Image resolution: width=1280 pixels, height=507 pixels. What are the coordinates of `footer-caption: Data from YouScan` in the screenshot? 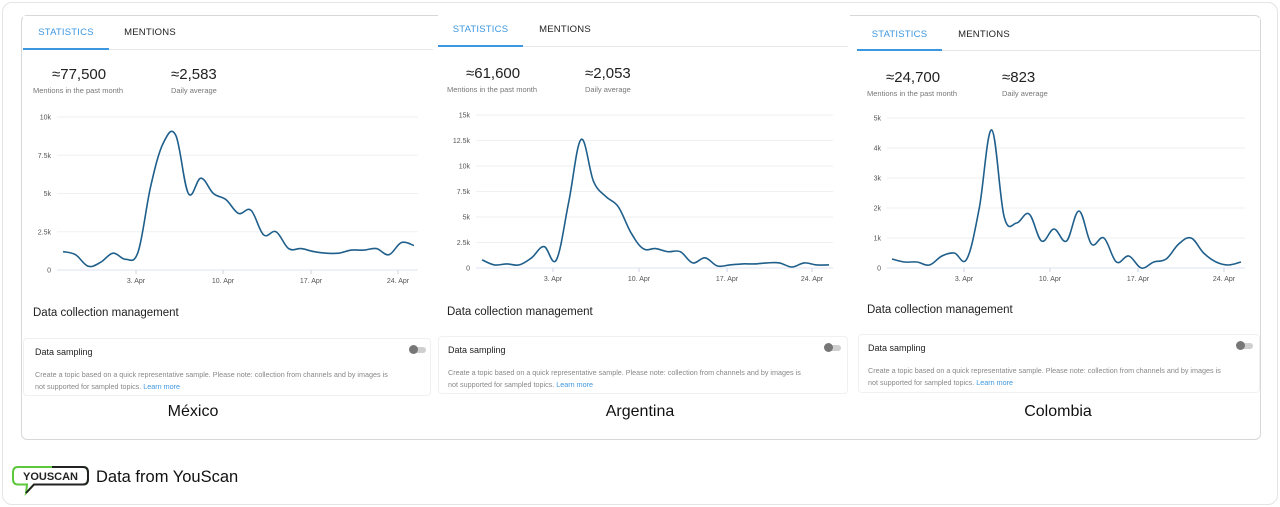 It's located at (167, 477).